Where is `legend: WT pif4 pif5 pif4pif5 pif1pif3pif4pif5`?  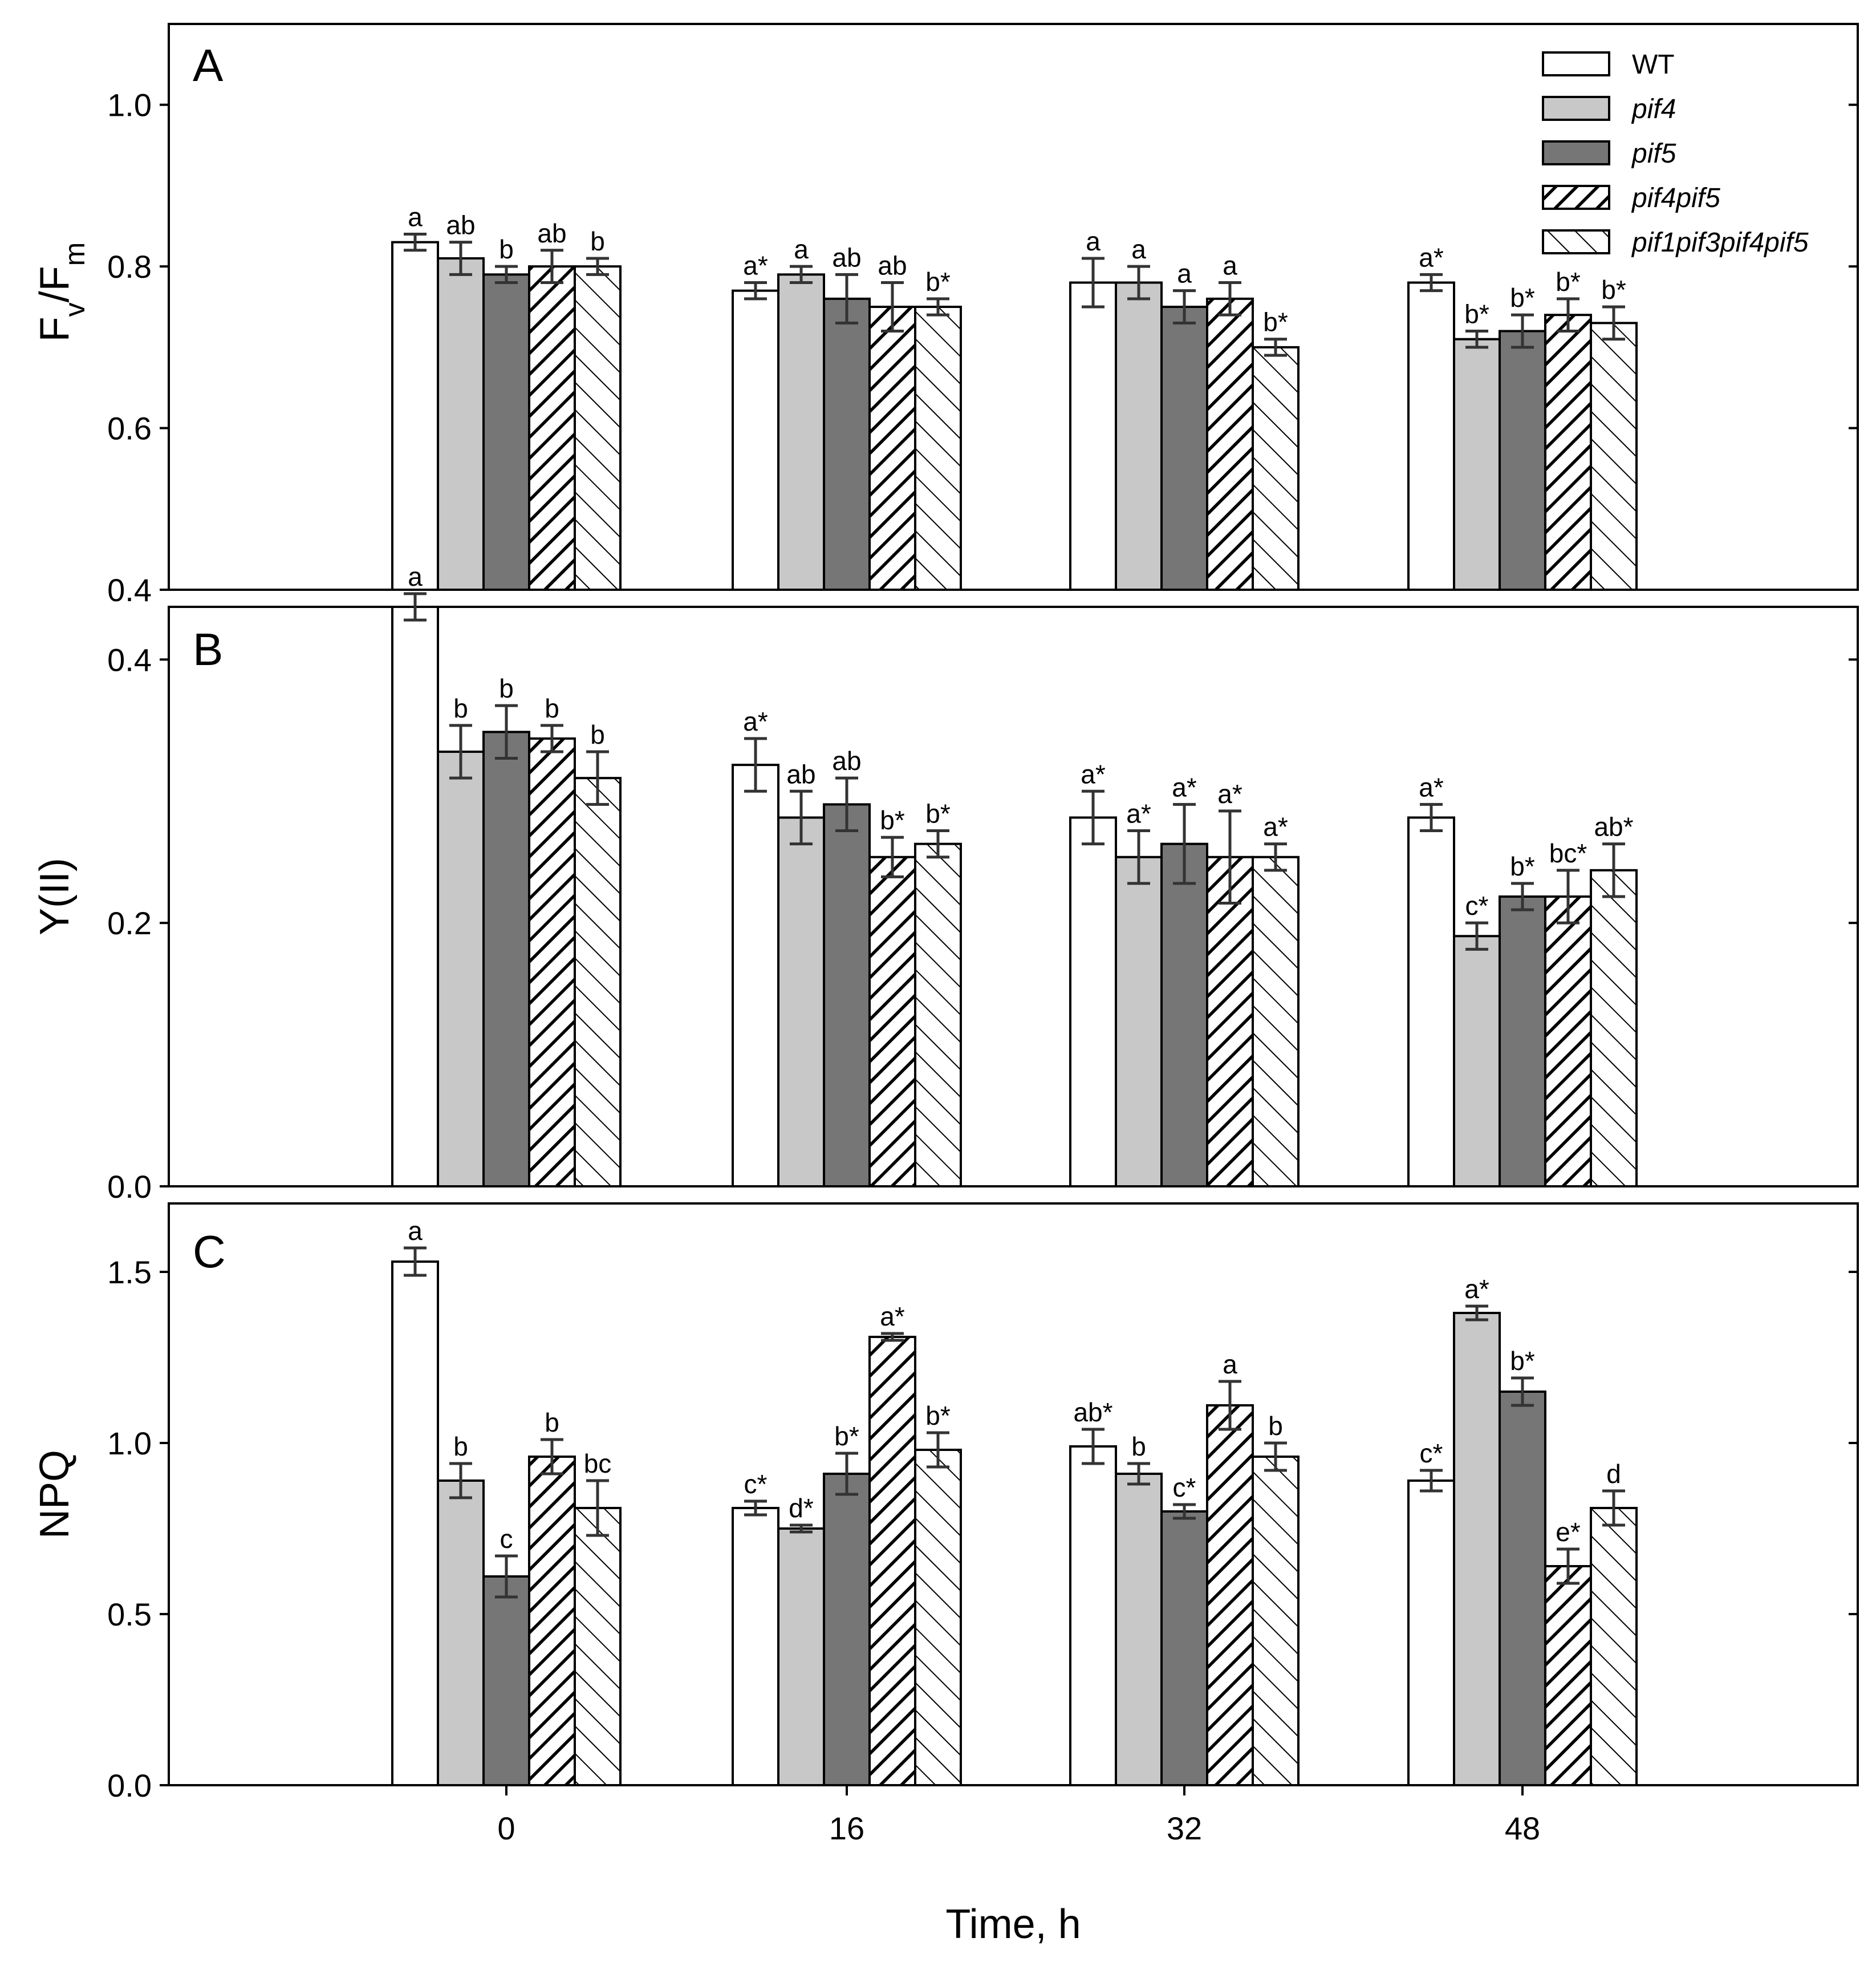 legend: WT pif4 pif5 pif4pif5 pif1pif3pif4pif5 is located at coordinates (1676, 154).